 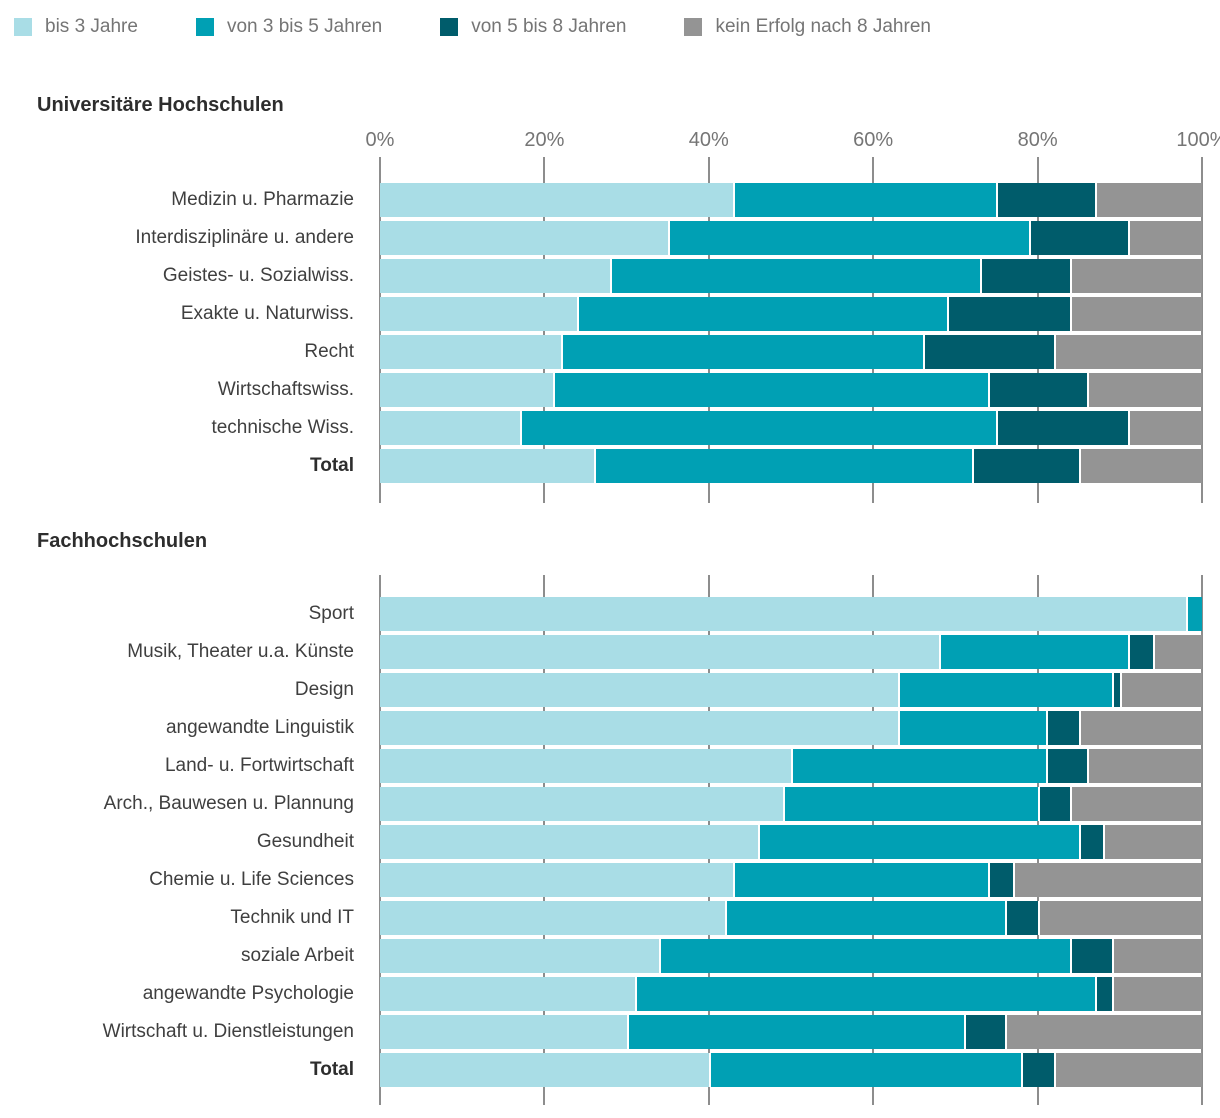 I want to click on bar-row-sport: Sport, so click(x=610, y=614).